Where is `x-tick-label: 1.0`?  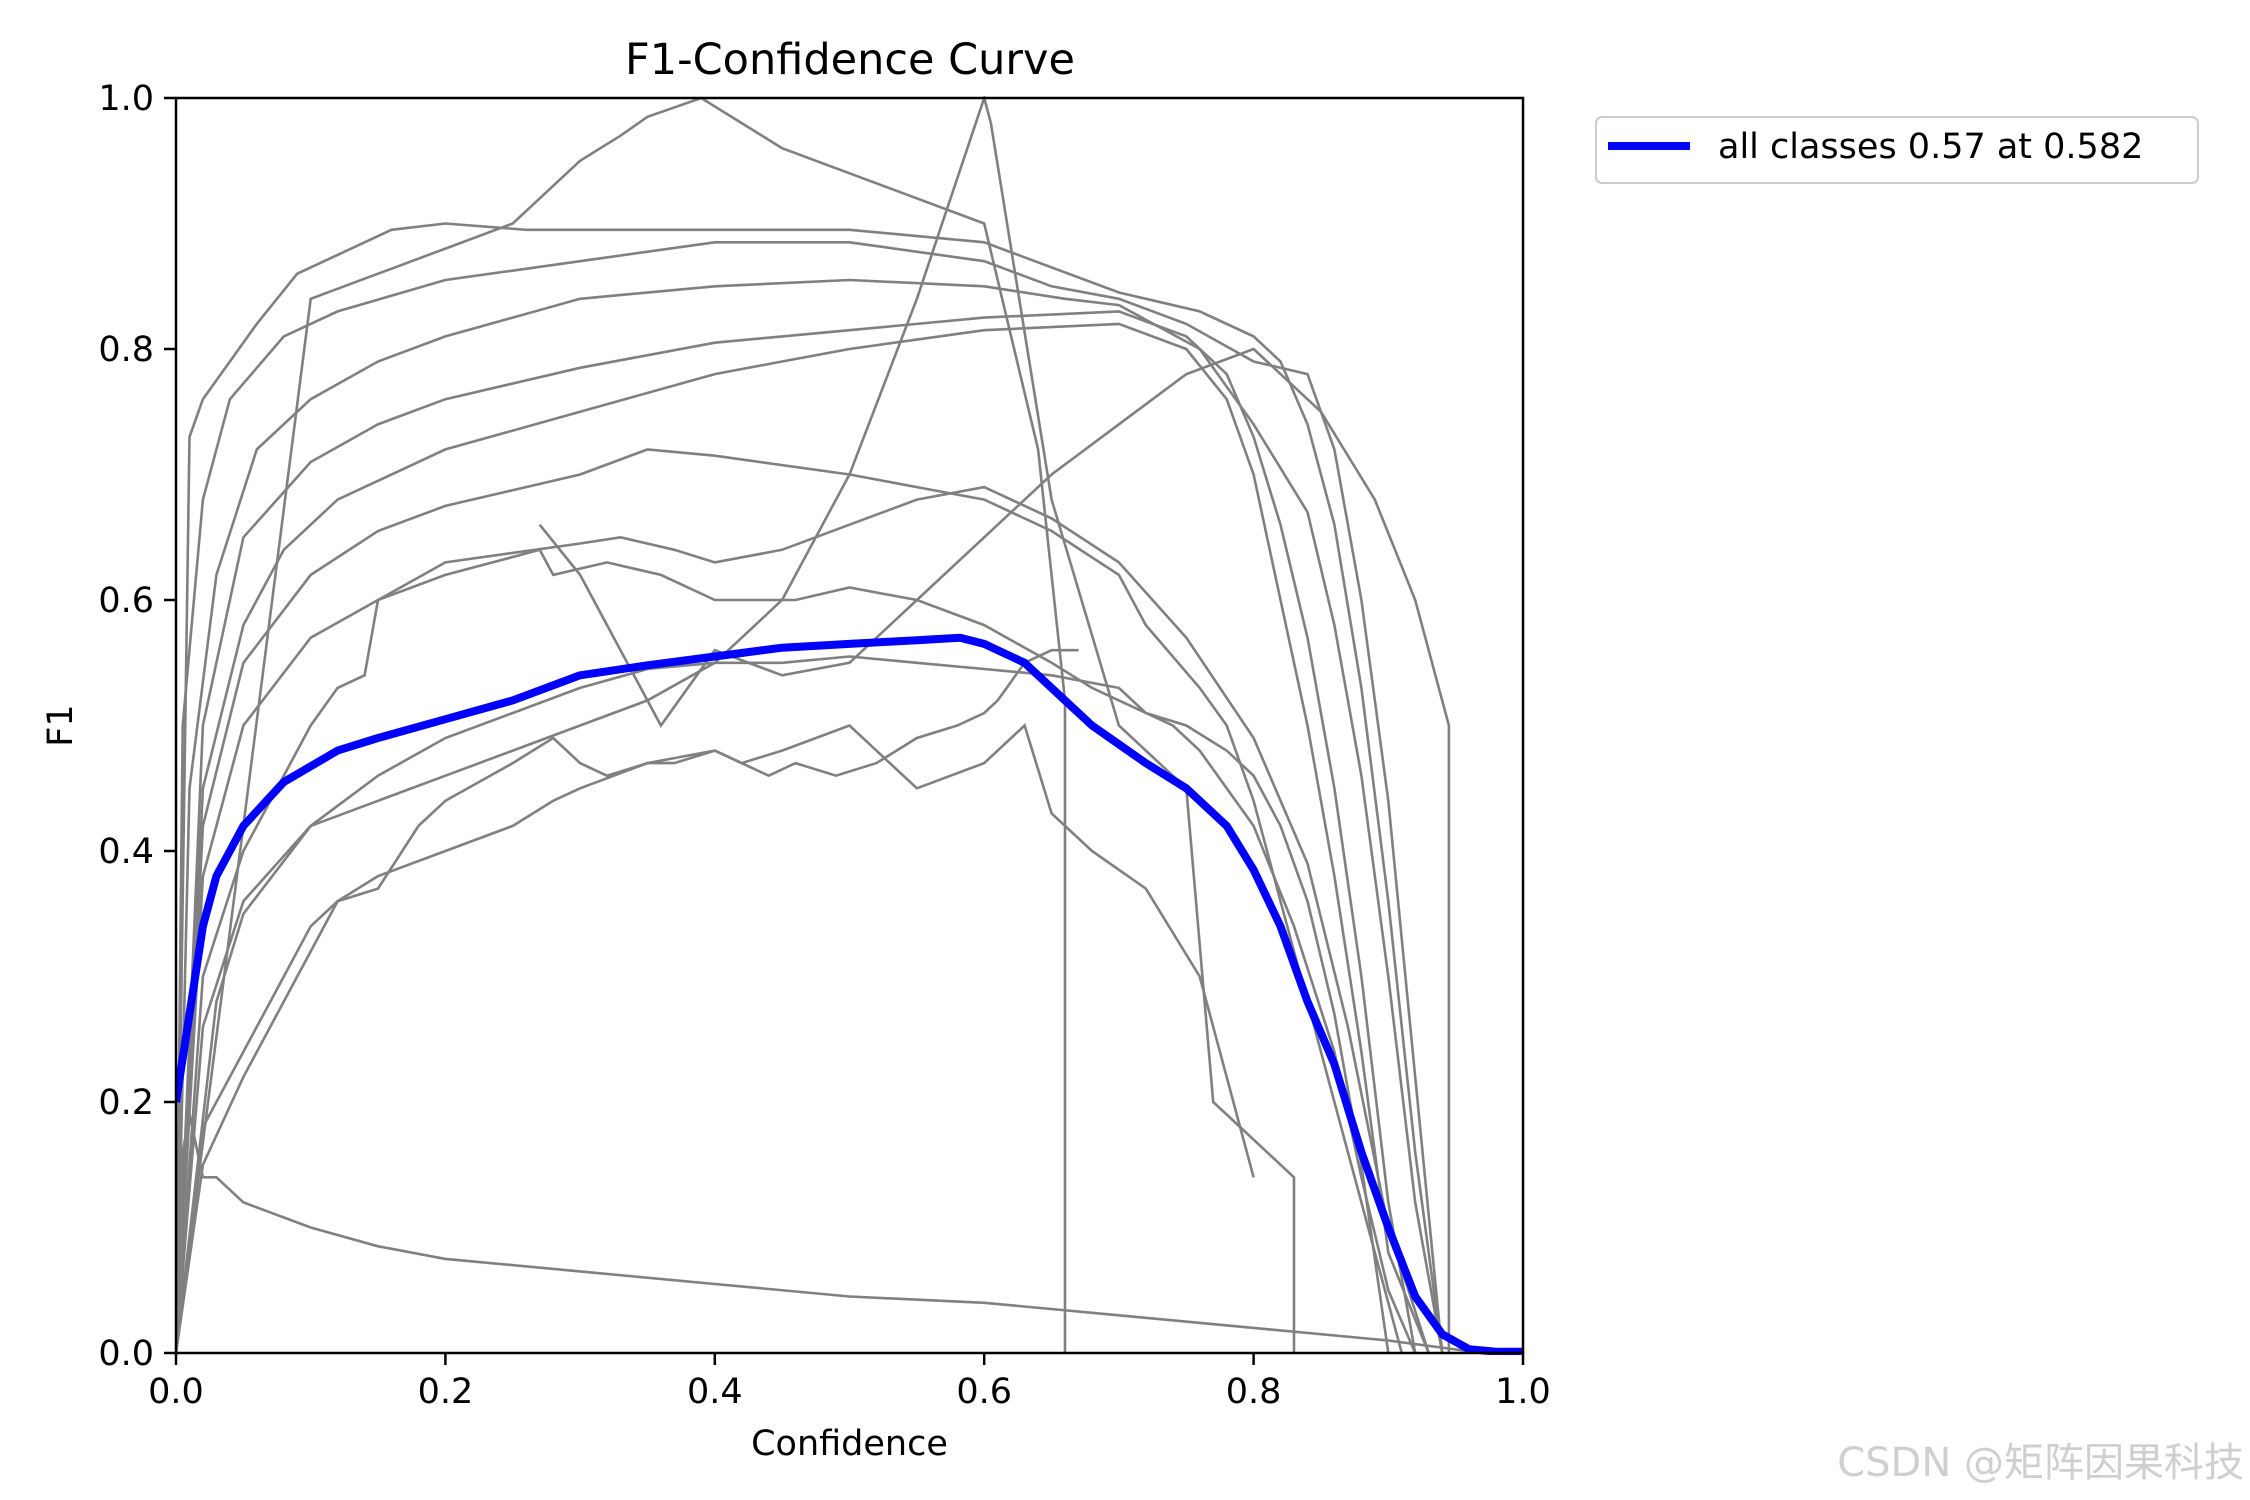
x-tick-label: 1.0 is located at coordinates (1523, 1392).